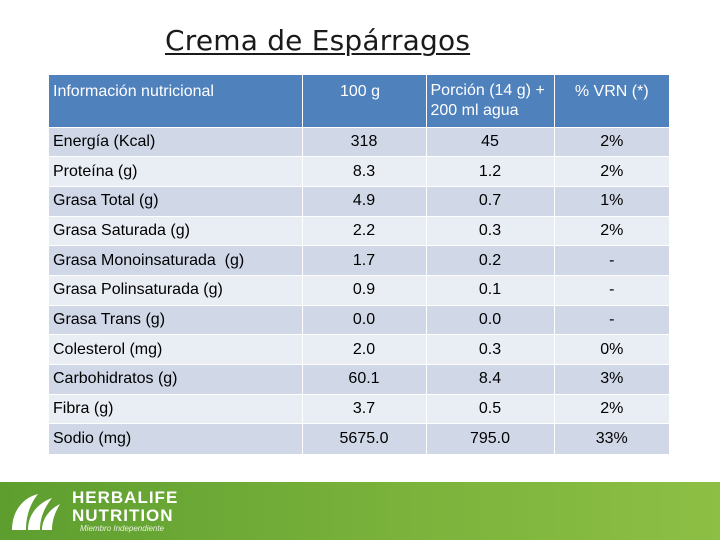 This screenshot has height=540, width=720. Describe the element at coordinates (490, 201) in the screenshot. I see `row-value-portion: 0.7` at that location.